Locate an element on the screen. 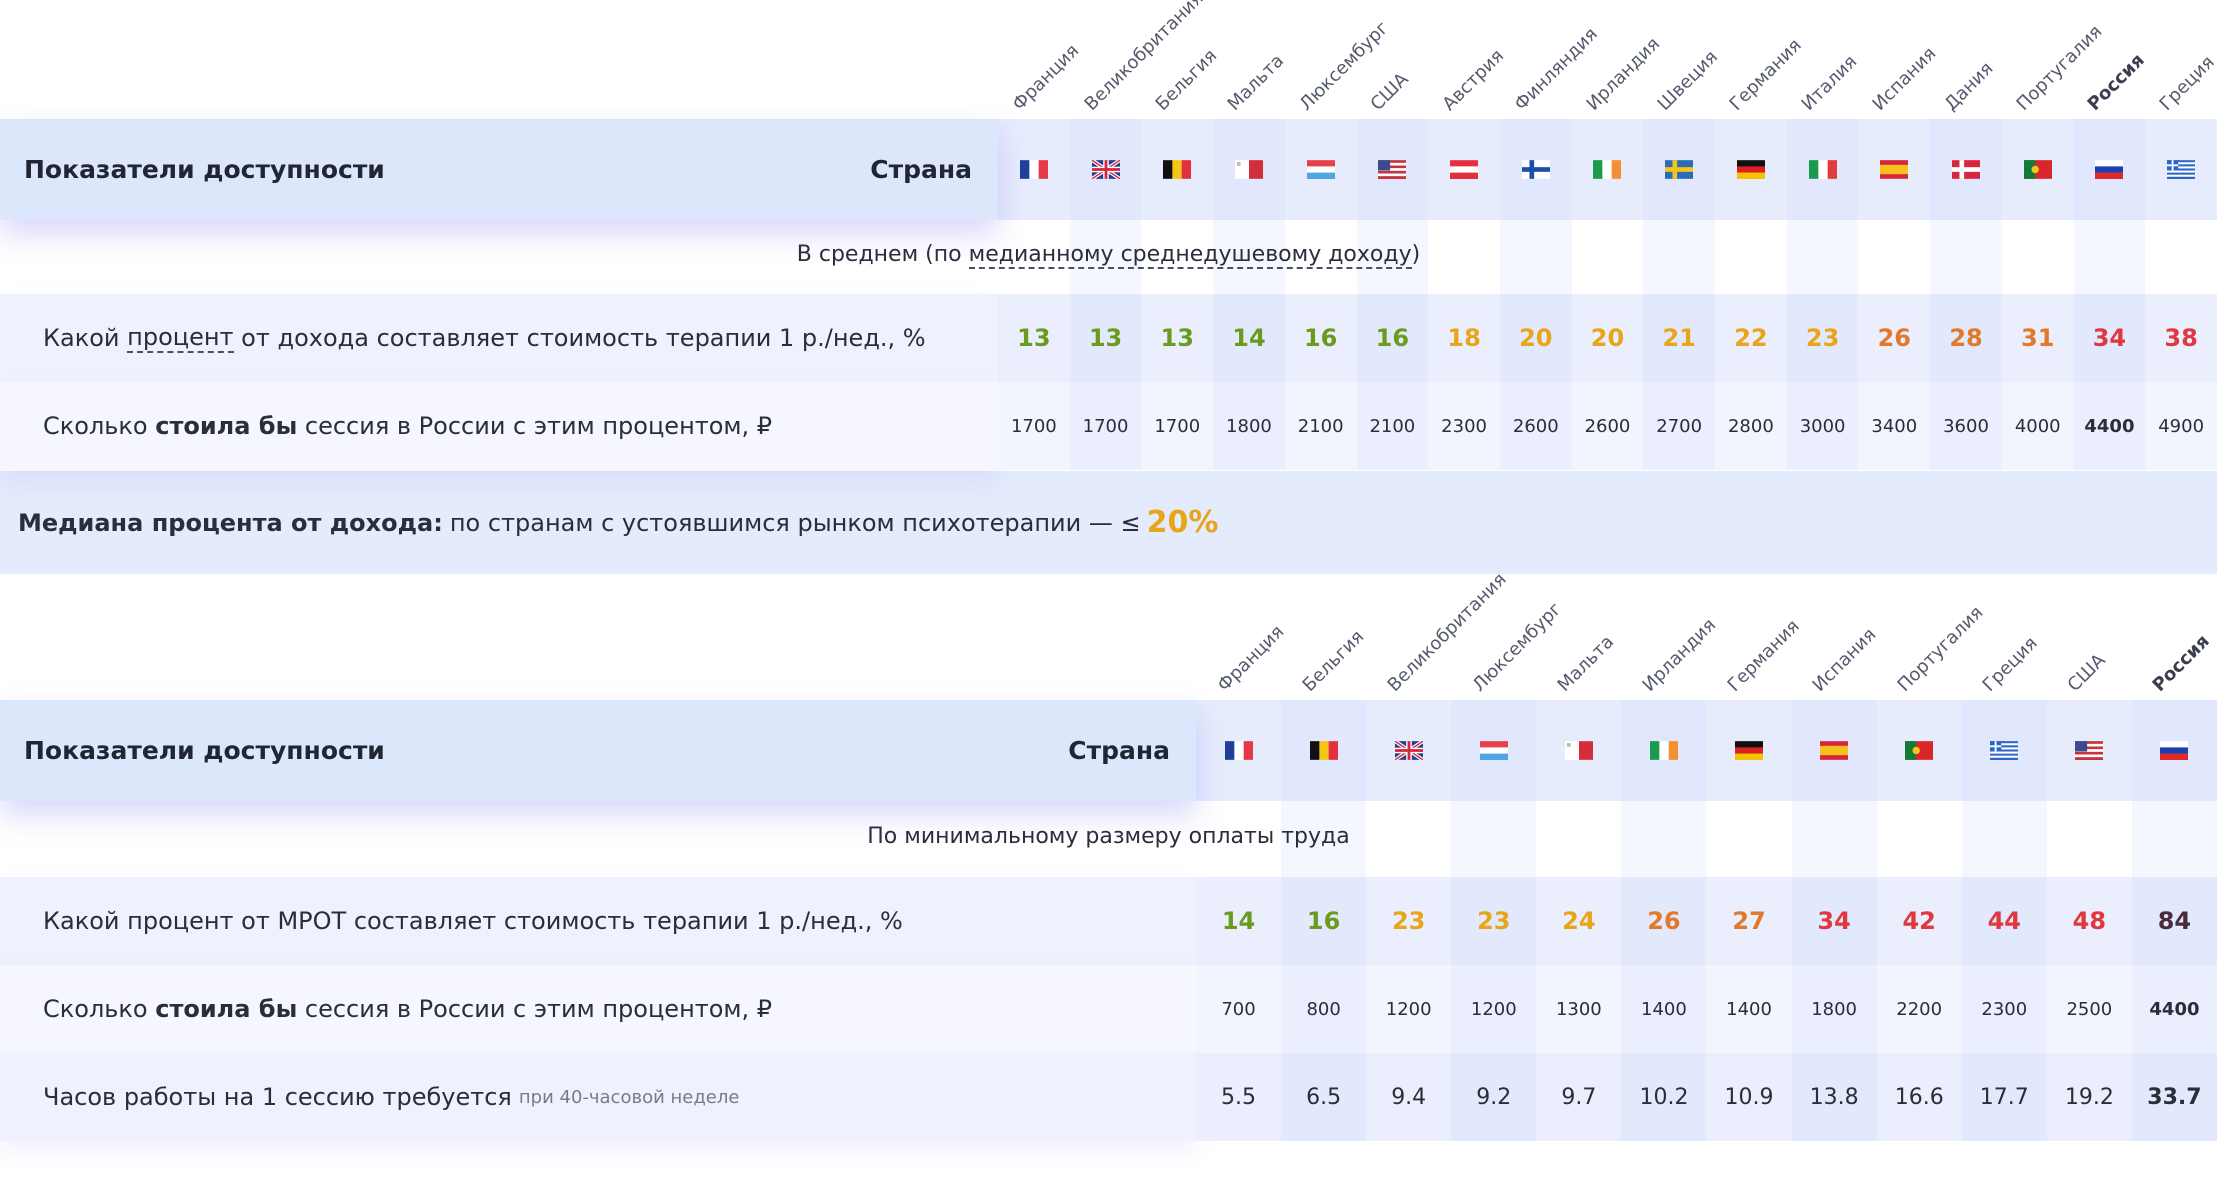 The image size is (2217, 1190). country-label: Ирландия is located at coordinates (1679, 655).